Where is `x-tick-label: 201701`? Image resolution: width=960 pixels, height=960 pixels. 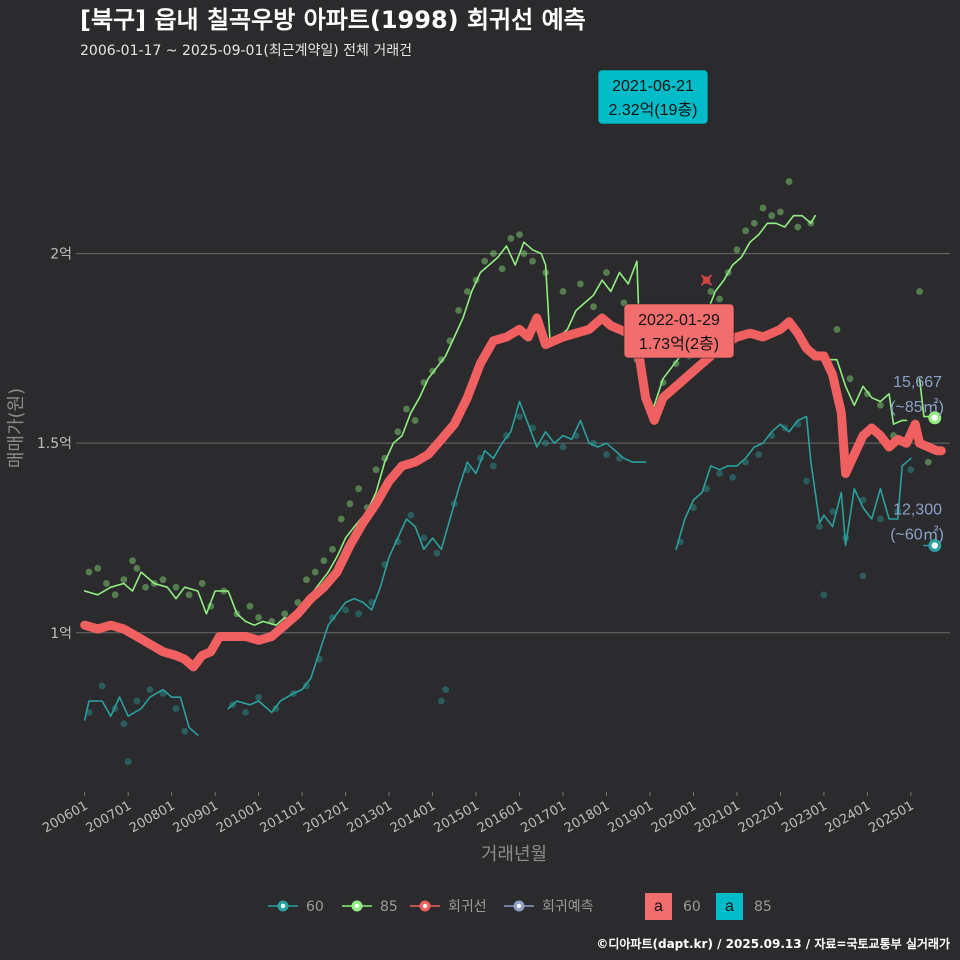 x-tick-label: 201701 is located at coordinates (544, 817).